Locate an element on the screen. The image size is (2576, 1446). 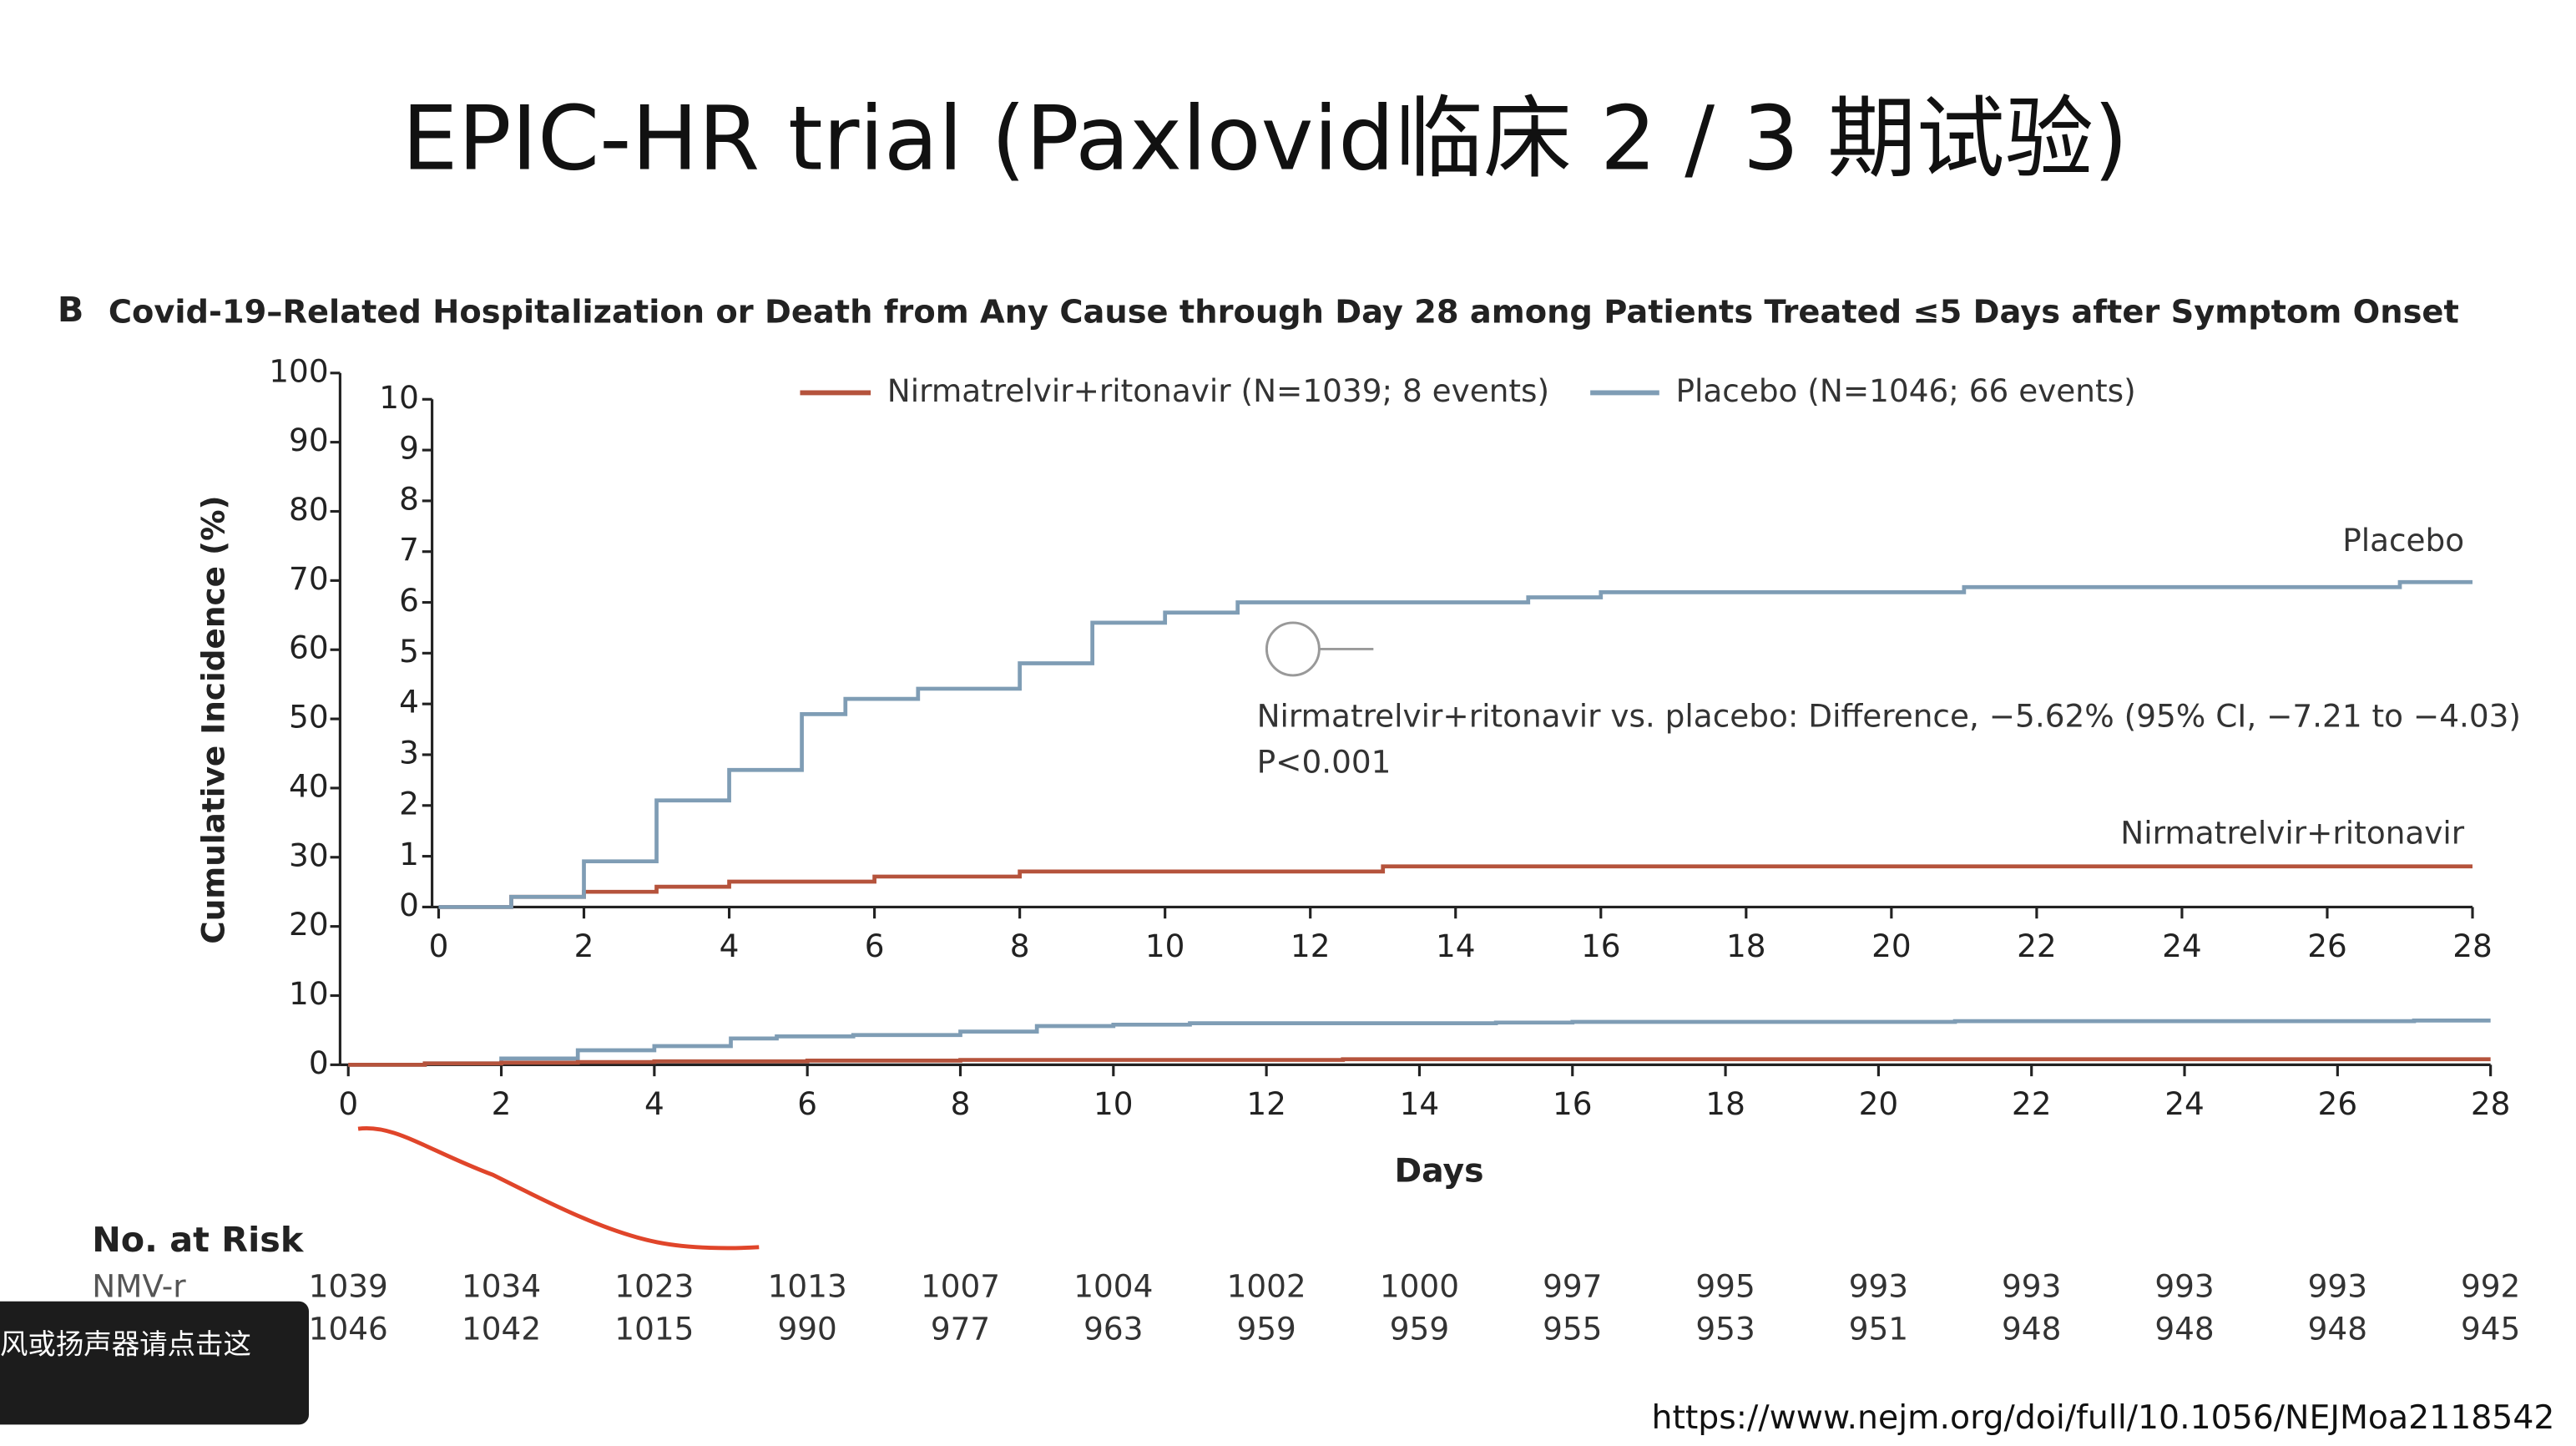
y-tick-label: 4 is located at coordinates (409, 702).